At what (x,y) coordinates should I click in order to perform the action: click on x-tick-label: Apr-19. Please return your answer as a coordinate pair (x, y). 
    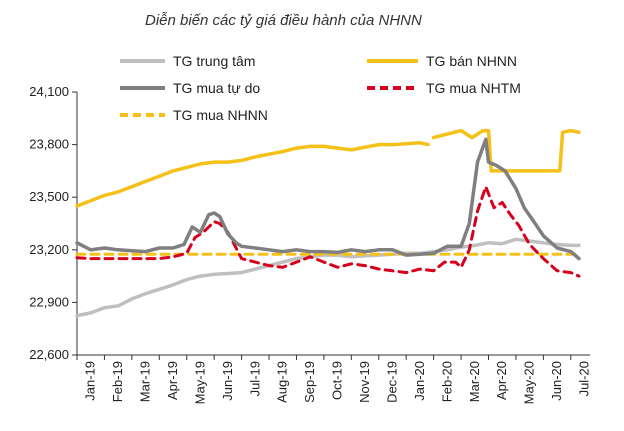
    Looking at the image, I should click on (172, 380).